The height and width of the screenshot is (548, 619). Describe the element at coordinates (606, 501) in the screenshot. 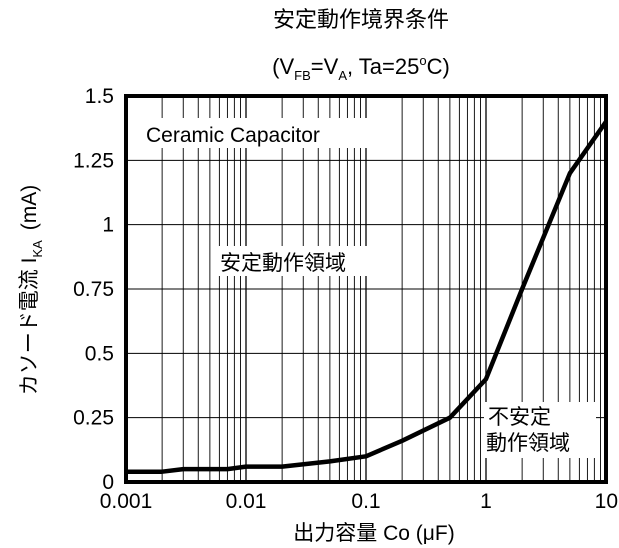

I see `x-tick-label: 10` at that location.